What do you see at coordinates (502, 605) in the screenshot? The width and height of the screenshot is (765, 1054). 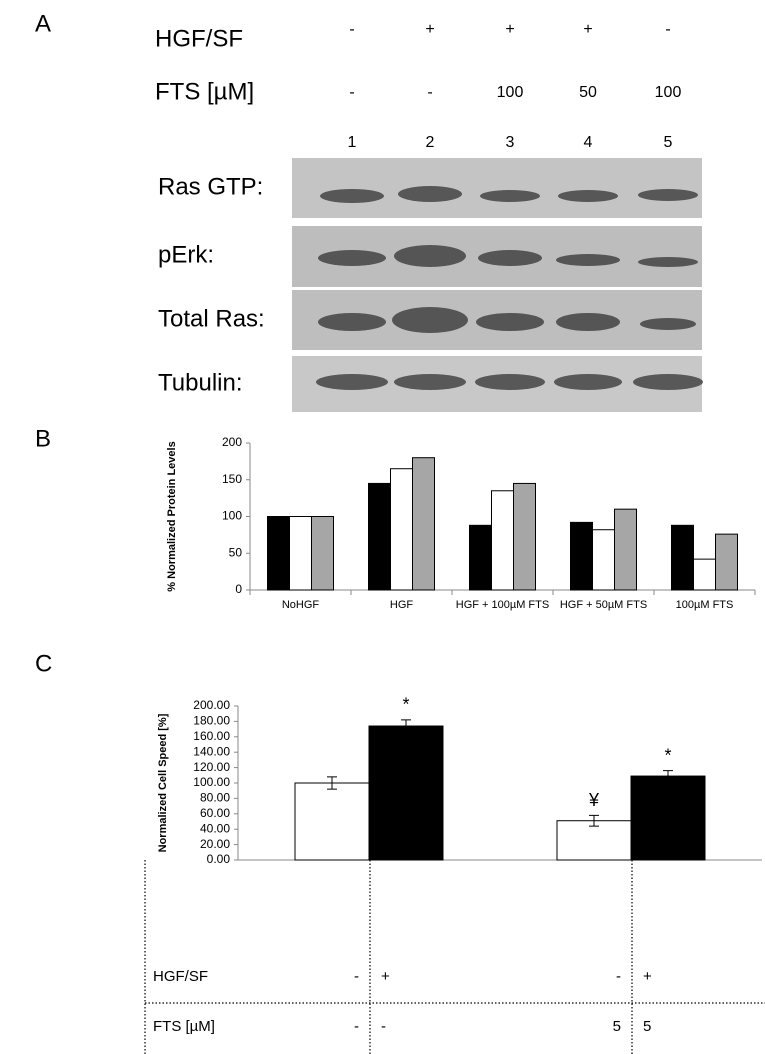 I see `x-tick-label: HGF + 100µM FTS` at bounding box center [502, 605].